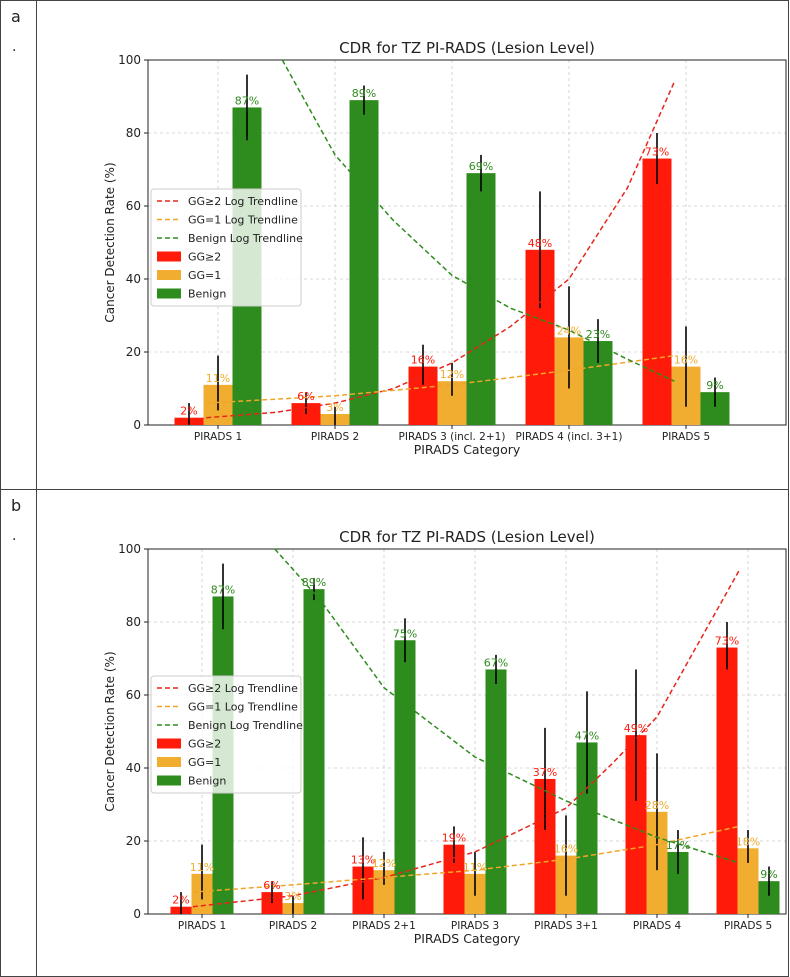  What do you see at coordinates (16, 505) in the screenshot?
I see `panel-label: b` at bounding box center [16, 505].